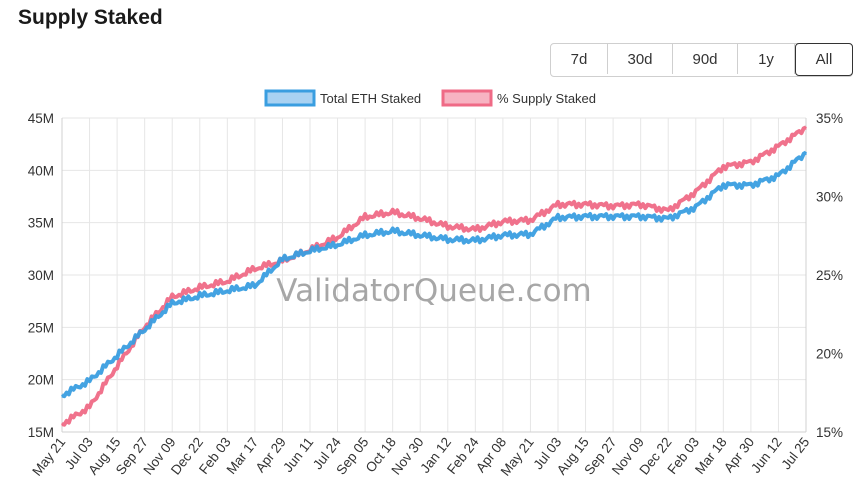 The height and width of the screenshot is (503, 860). Describe the element at coordinates (824, 59) in the screenshot. I see `range-button-all: All` at that location.